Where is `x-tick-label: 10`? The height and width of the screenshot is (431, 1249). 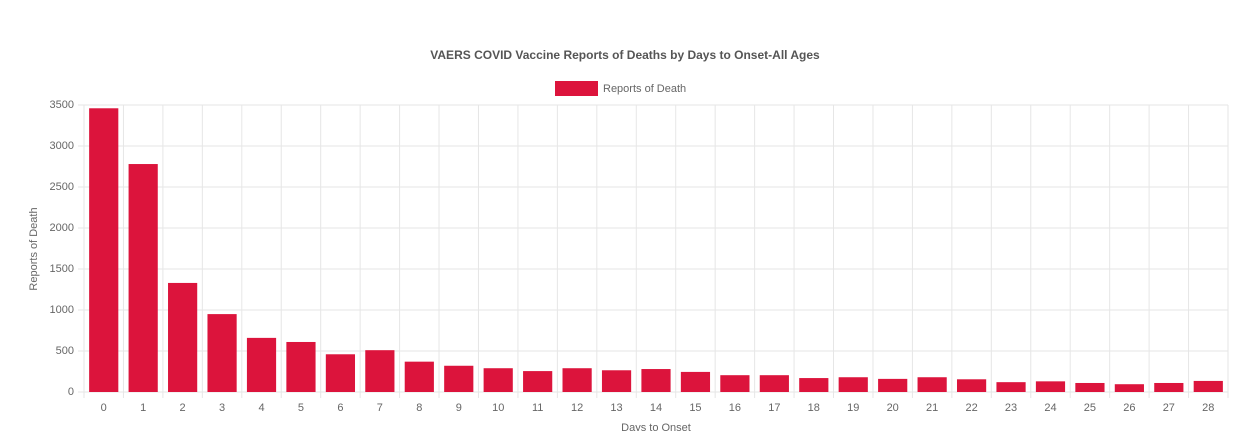 x-tick-label: 10 is located at coordinates (498, 408).